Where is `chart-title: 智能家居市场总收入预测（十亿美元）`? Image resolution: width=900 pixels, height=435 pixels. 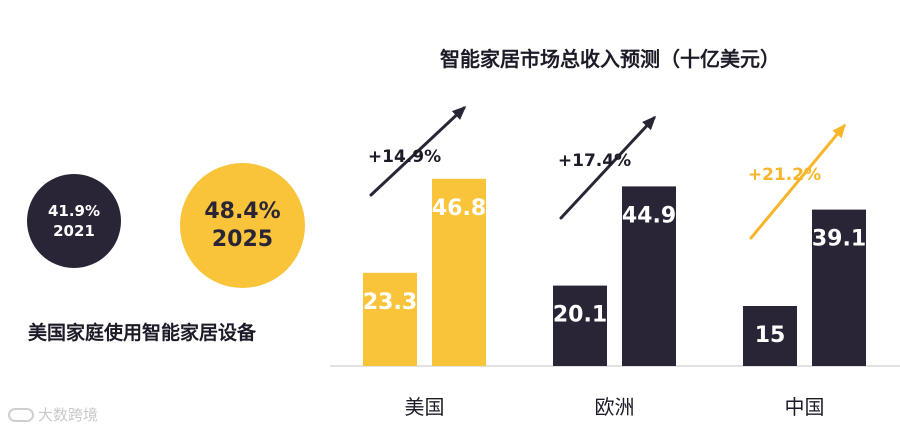 chart-title: 智能家居市场总收入预测（十亿美元） is located at coordinates (610, 59).